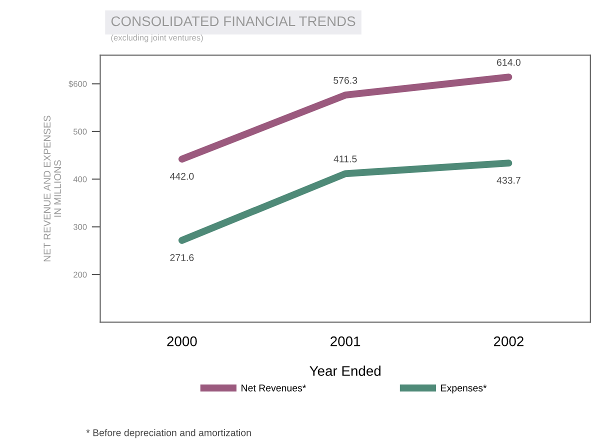  I want to click on legend-label: Net Revenues*, so click(274, 388).